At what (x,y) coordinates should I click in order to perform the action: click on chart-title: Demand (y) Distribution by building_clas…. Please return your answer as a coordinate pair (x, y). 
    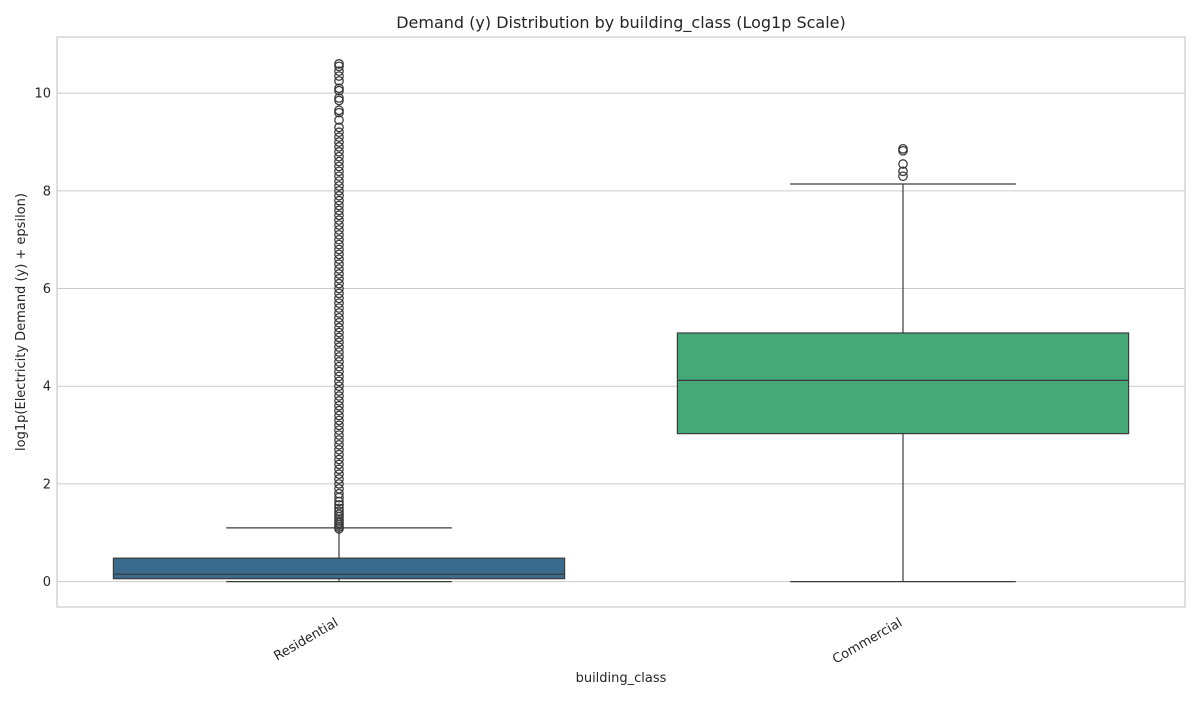
    Looking at the image, I should click on (621, 23).